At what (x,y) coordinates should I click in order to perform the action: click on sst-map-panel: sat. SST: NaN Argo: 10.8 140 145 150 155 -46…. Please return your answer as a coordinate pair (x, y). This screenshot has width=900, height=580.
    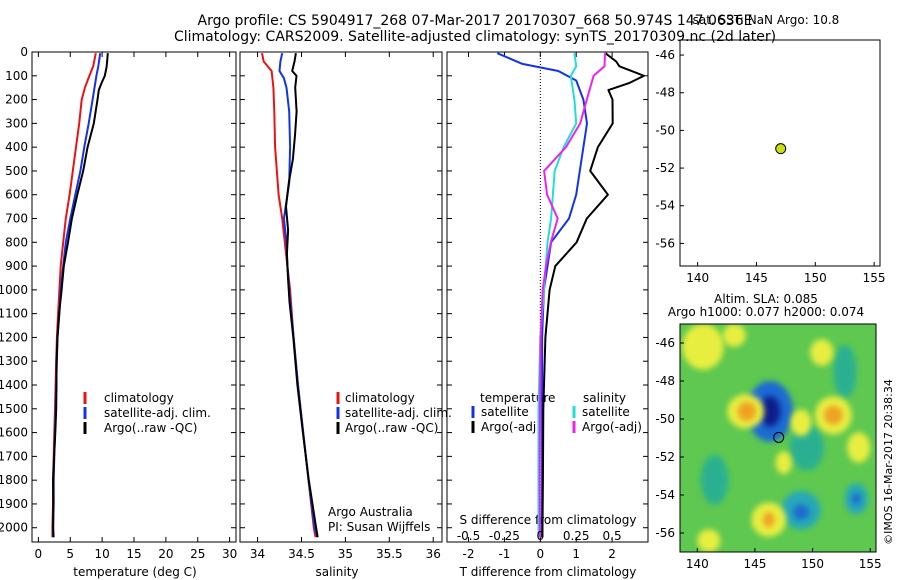
    Looking at the image, I should click on (770, 149).